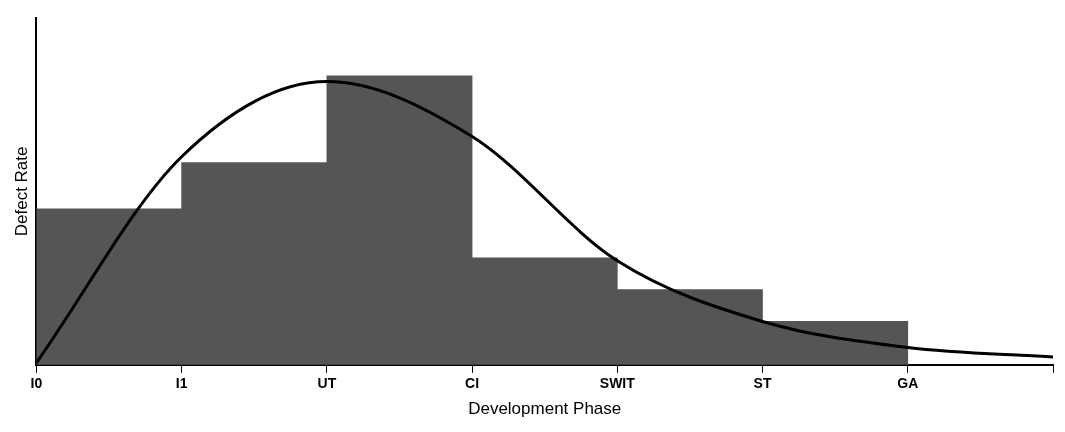  Describe the element at coordinates (762, 383) in the screenshot. I see `x-tick-label: ST` at that location.